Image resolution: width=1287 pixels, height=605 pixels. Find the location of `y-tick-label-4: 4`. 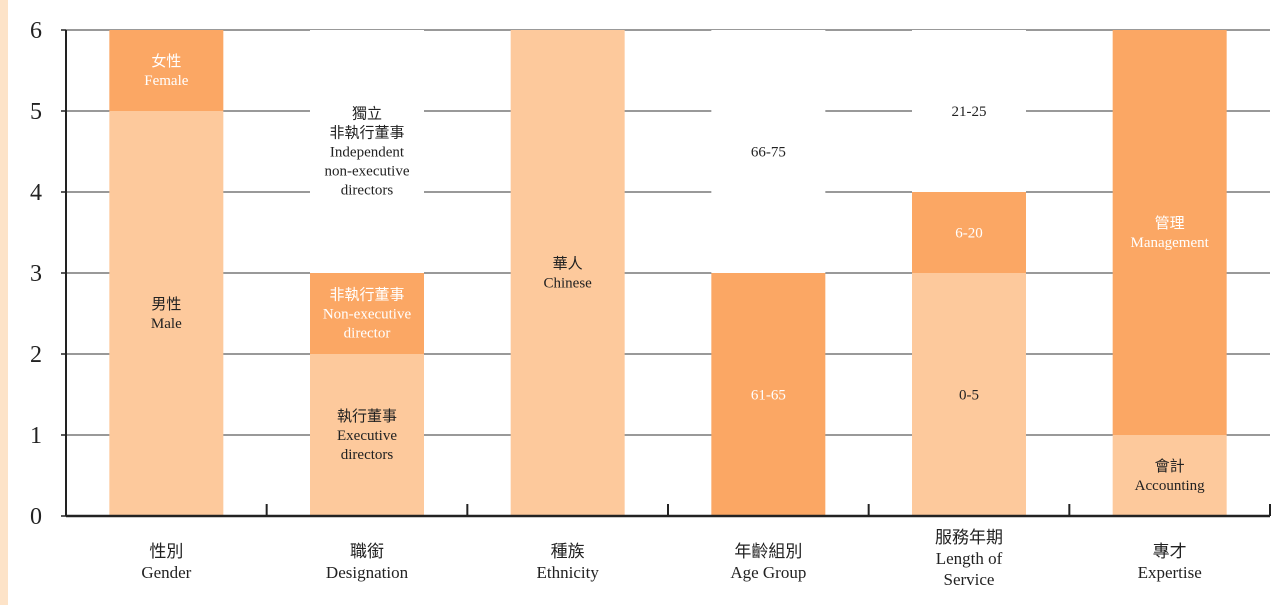

y-tick-label-4: 4 is located at coordinates (36, 193).